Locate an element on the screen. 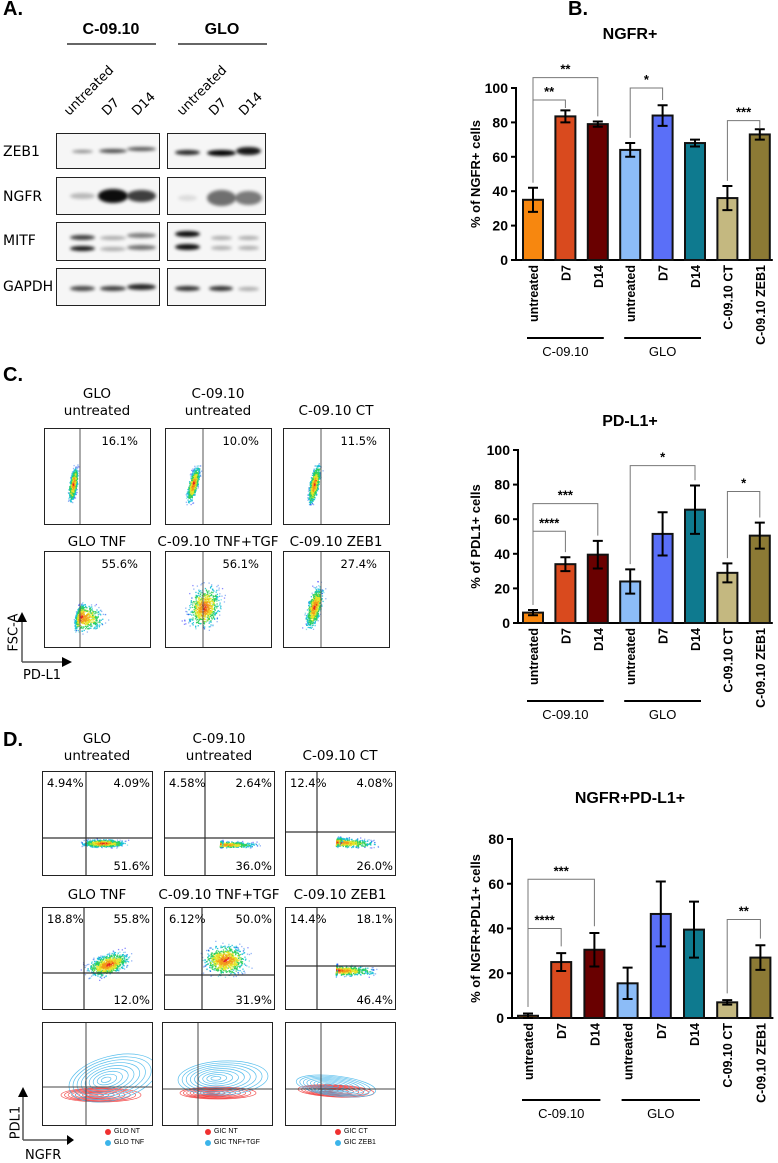 The width and height of the screenshot is (778, 1163). percent-label: 10.0% is located at coordinates (240, 441).